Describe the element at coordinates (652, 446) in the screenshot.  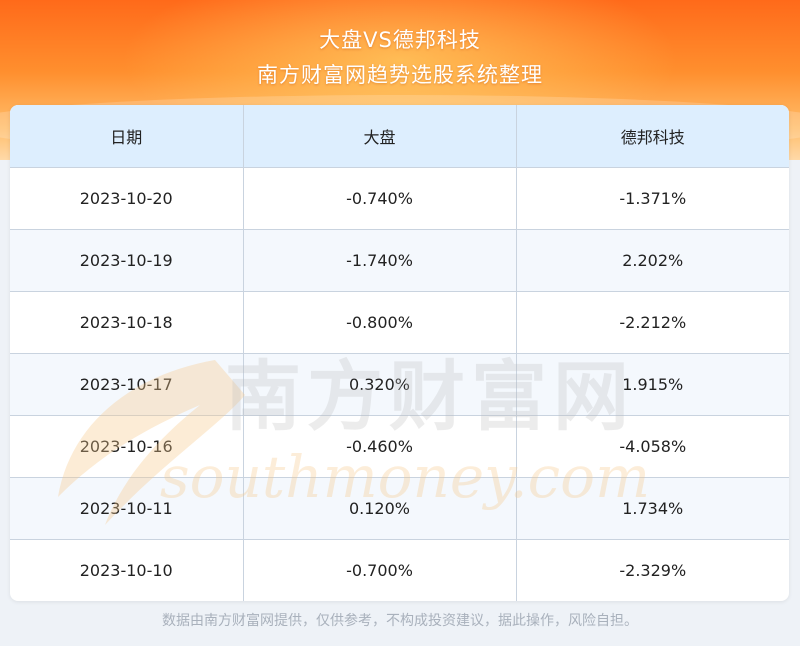
I see `cell-stock-change: -4.058%` at that location.